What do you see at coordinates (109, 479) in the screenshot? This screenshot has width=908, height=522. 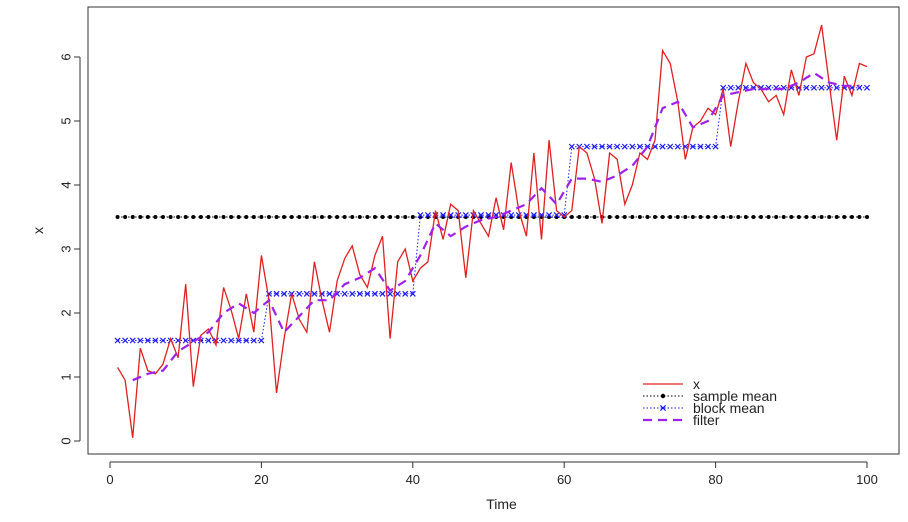 I see `x-tick-label: 0` at bounding box center [109, 479].